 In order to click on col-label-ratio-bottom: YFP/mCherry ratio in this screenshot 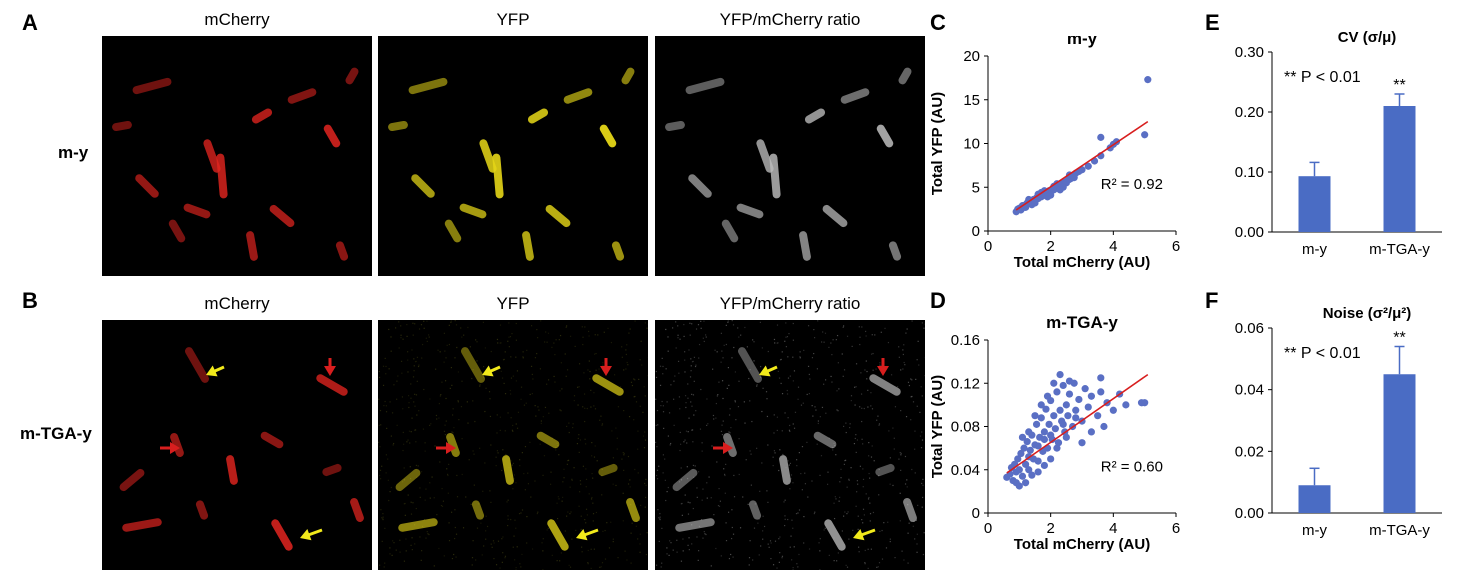, I will do `click(790, 303)`.